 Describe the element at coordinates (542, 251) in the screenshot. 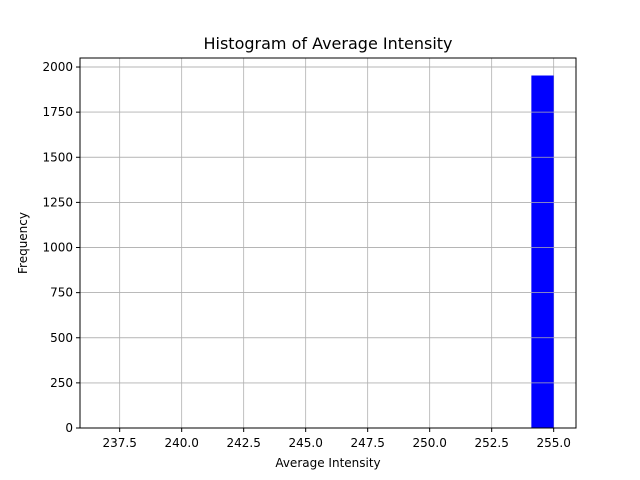

I see `histogram-bar` at that location.